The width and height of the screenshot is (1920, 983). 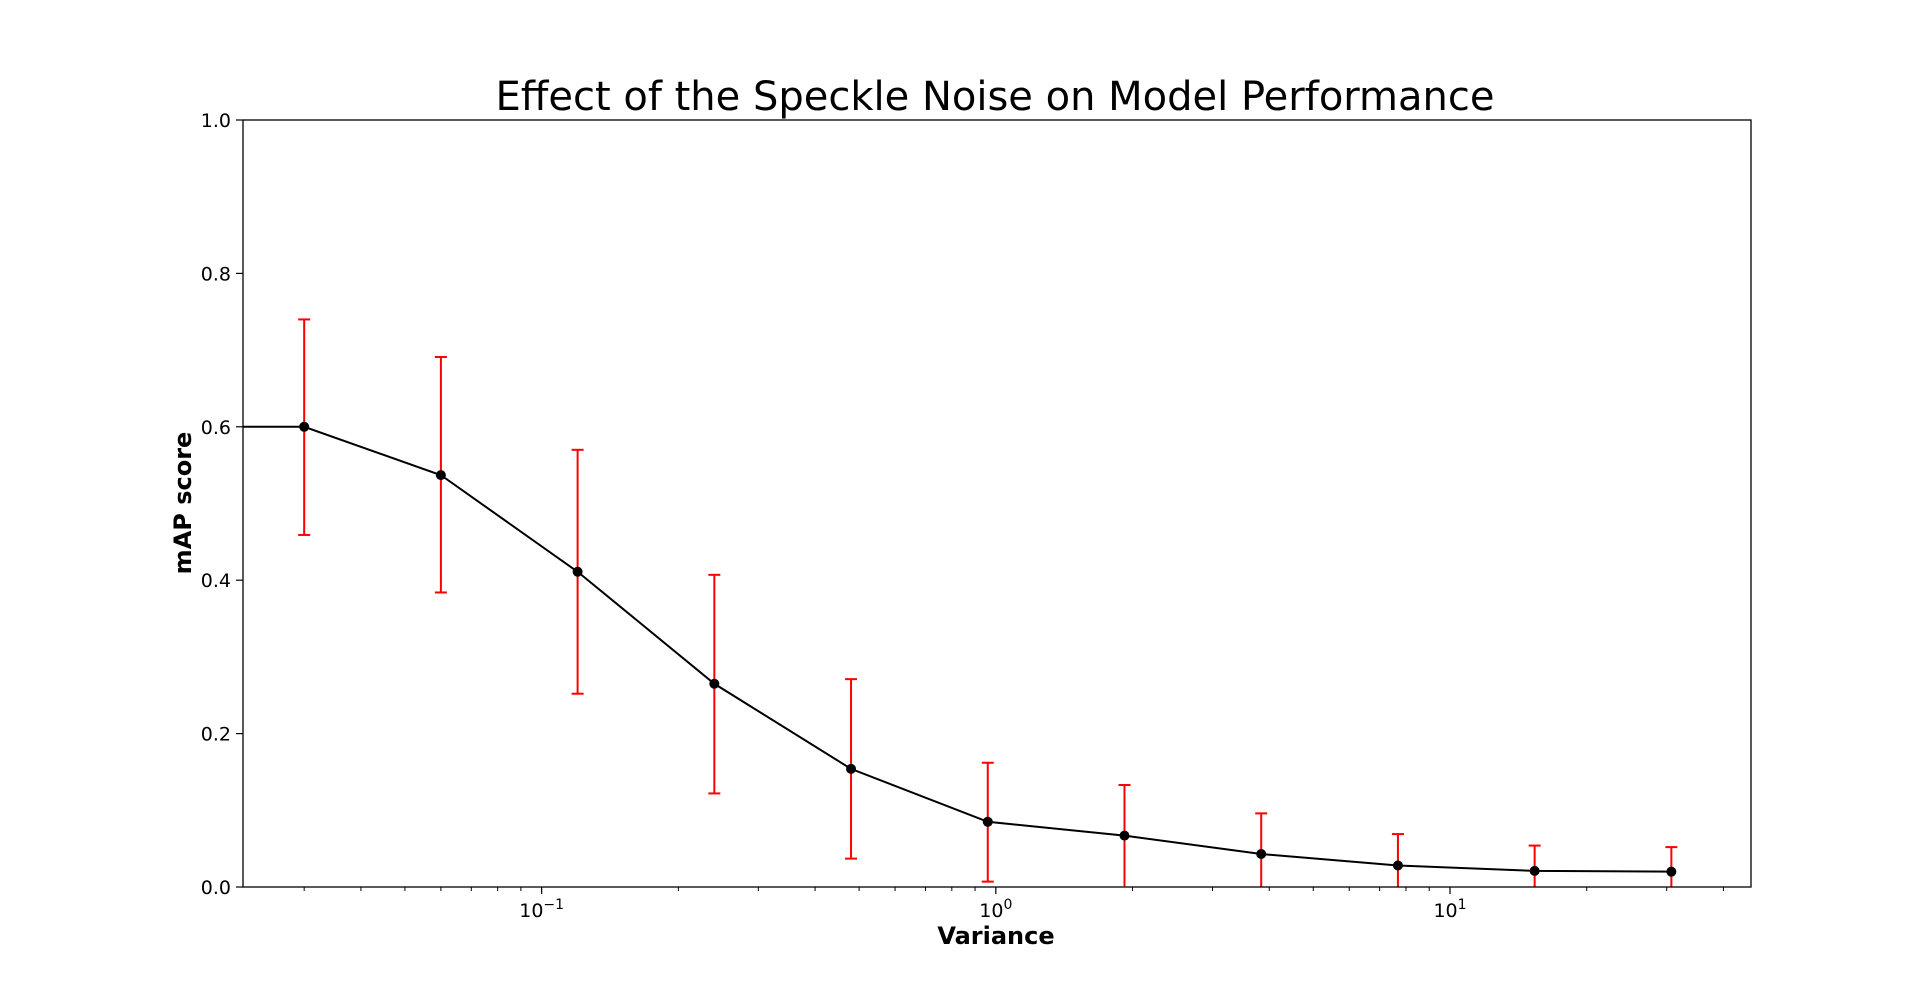 What do you see at coordinates (1449, 909) in the screenshot?
I see `x-tick-label: 10¹` at bounding box center [1449, 909].